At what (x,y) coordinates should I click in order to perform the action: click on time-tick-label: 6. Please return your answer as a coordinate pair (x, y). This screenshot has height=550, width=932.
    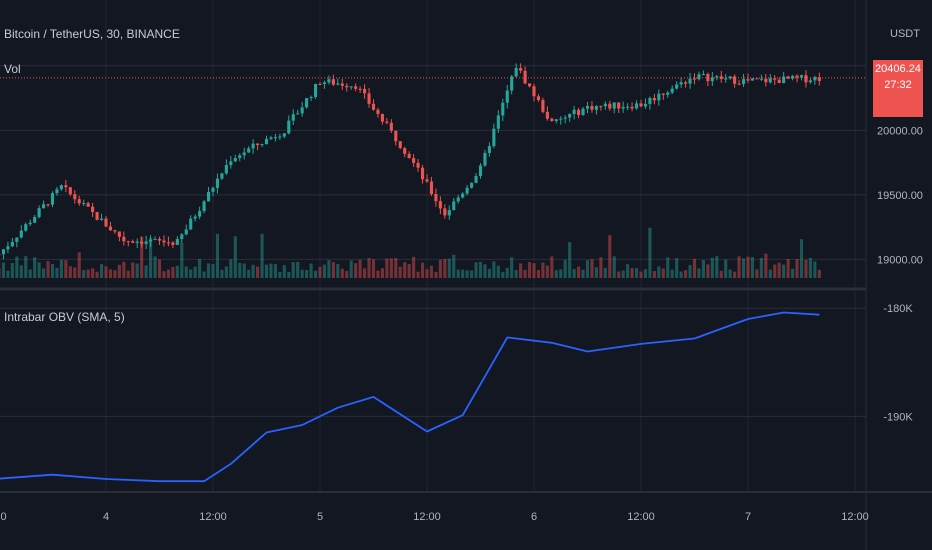
    Looking at the image, I should click on (534, 517).